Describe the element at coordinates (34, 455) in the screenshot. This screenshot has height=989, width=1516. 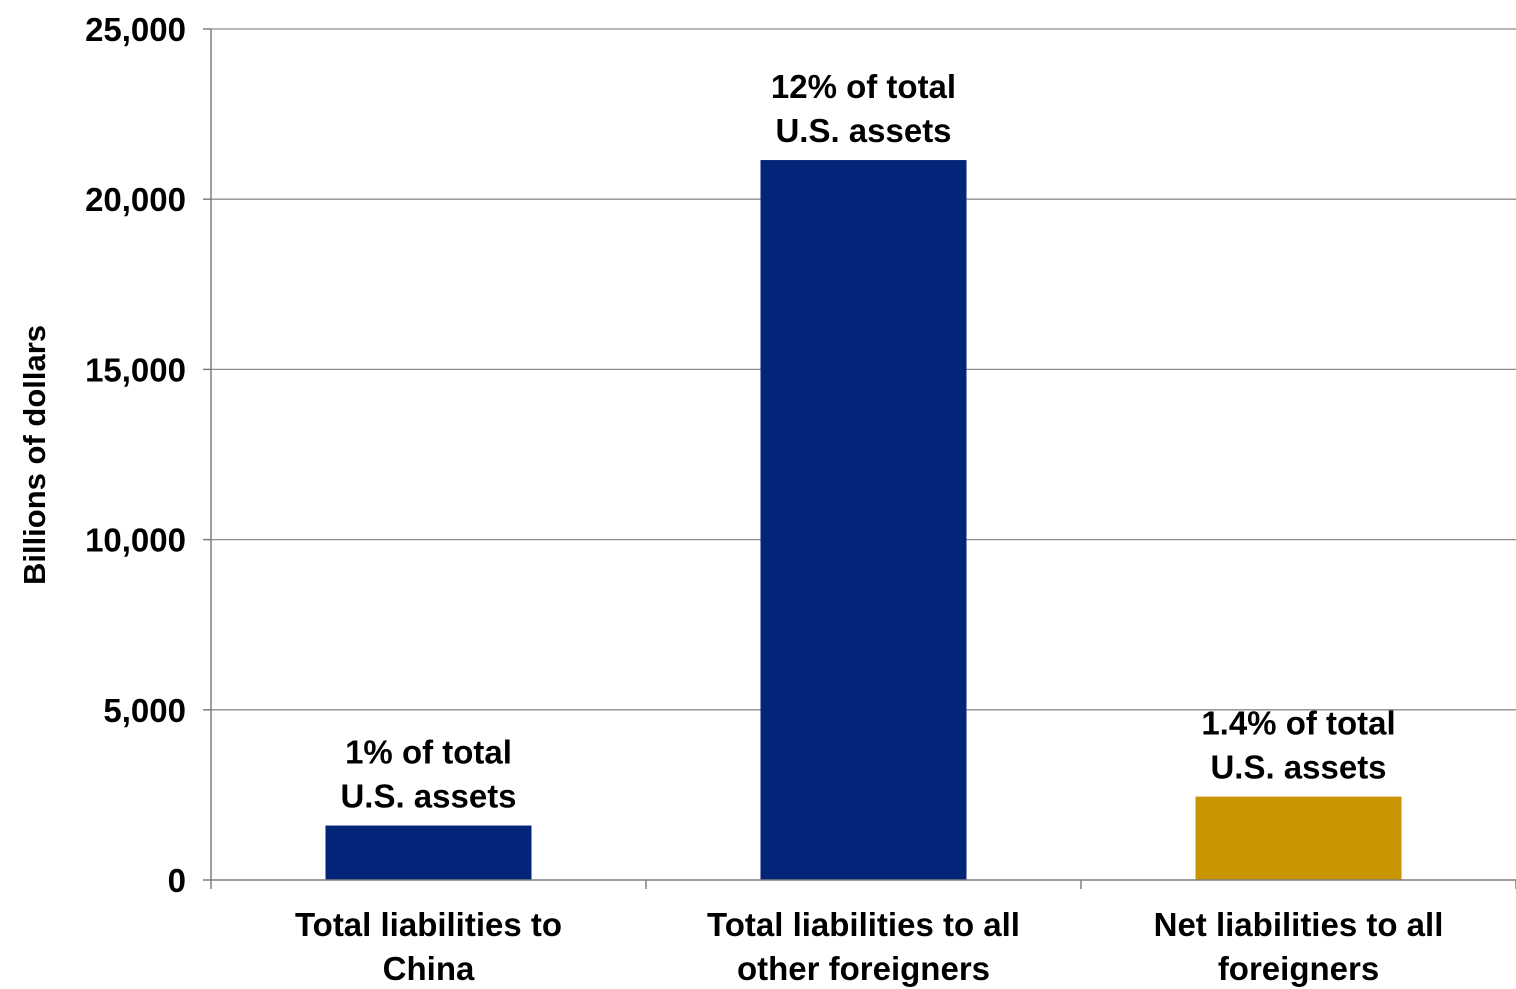
I see `y-axis-title: Billions of dollars` at that location.